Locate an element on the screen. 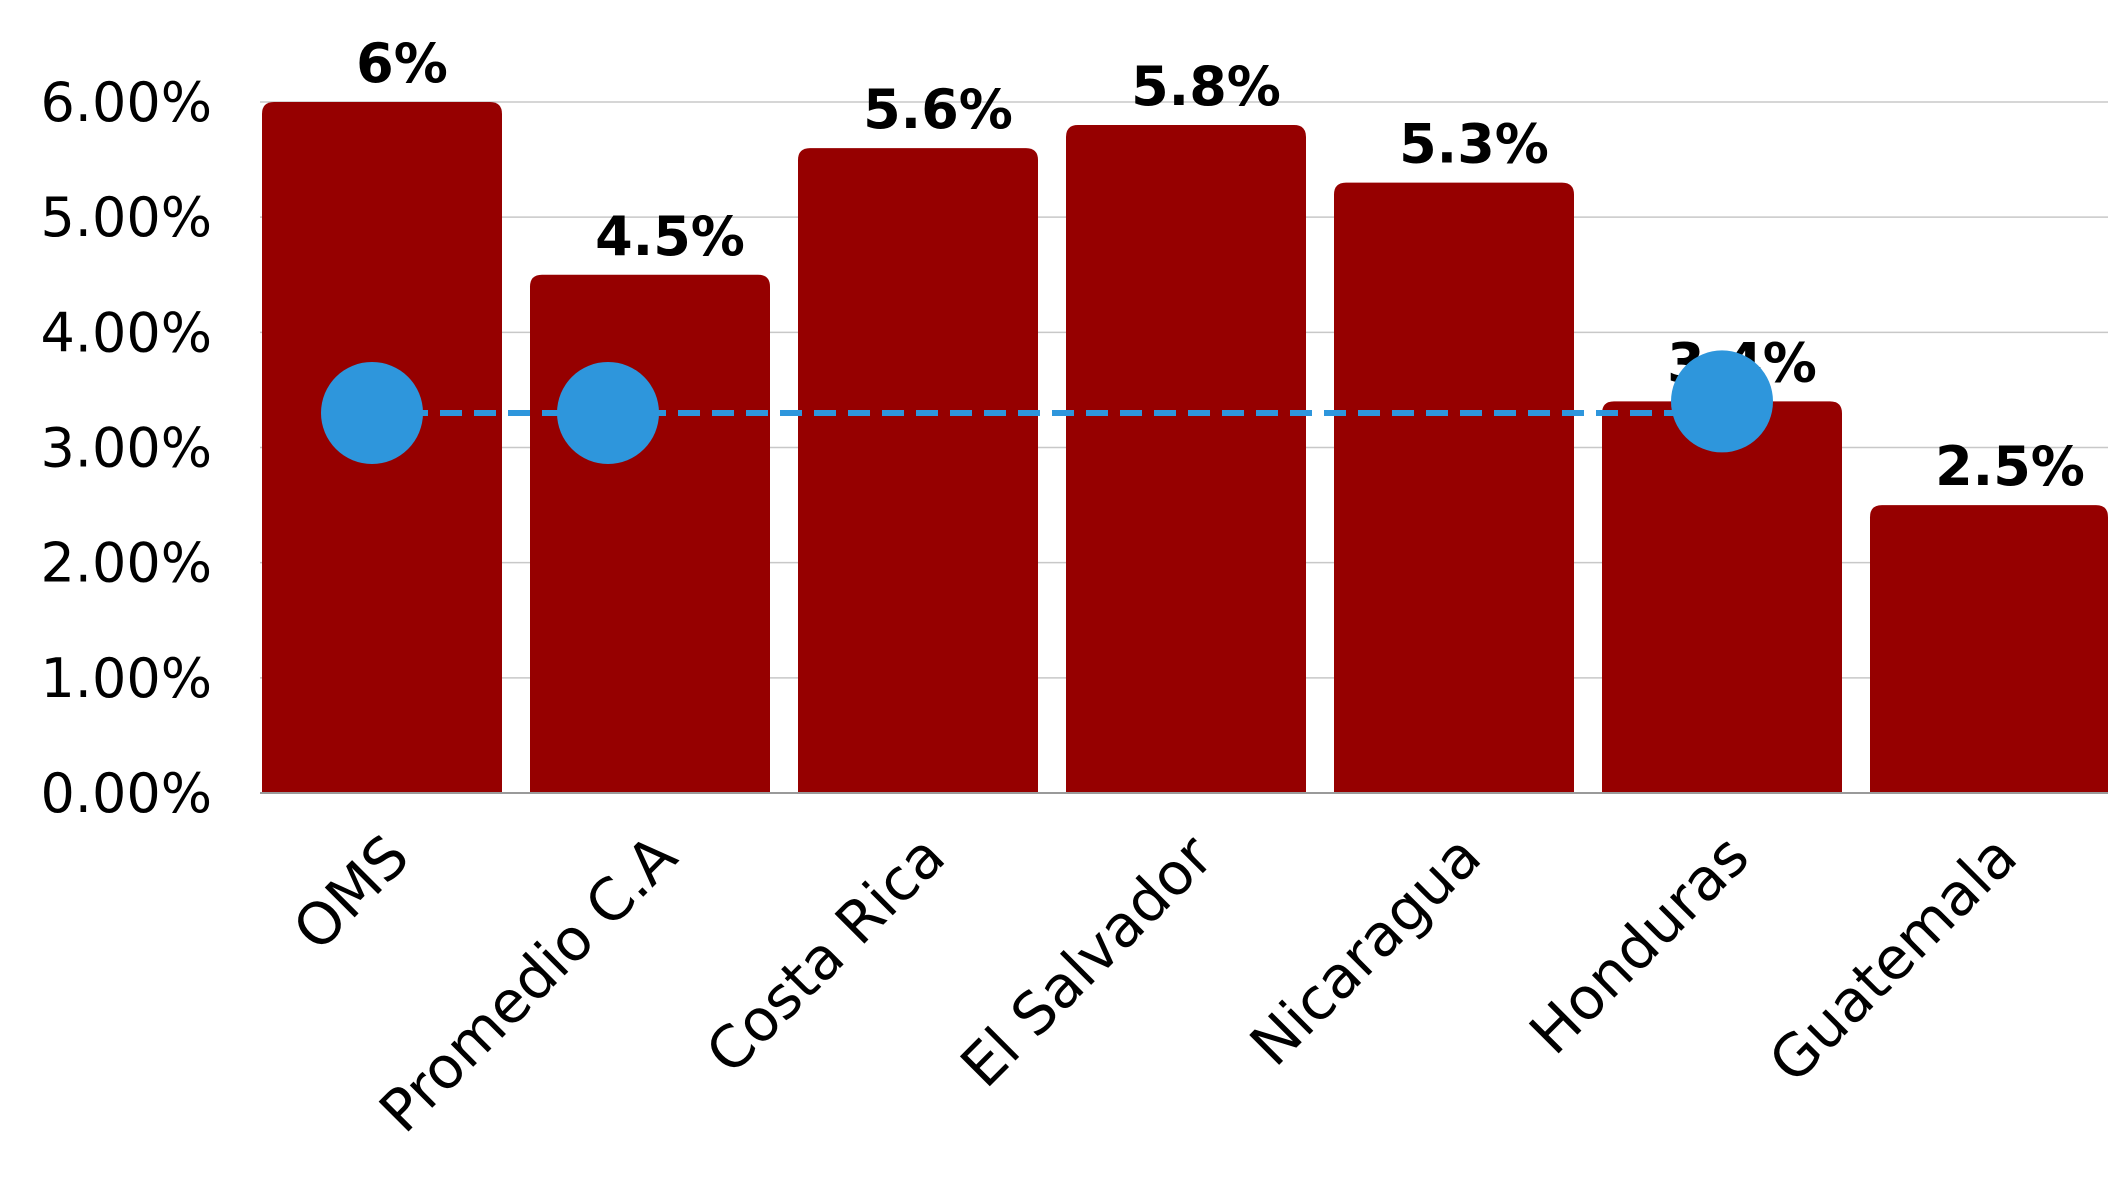  category-label: Honduras is located at coordinates (1639, 944).